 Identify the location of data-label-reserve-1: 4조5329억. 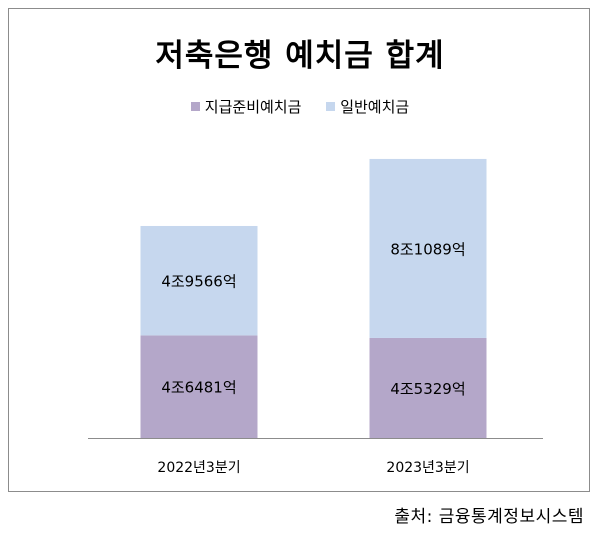
(427, 389).